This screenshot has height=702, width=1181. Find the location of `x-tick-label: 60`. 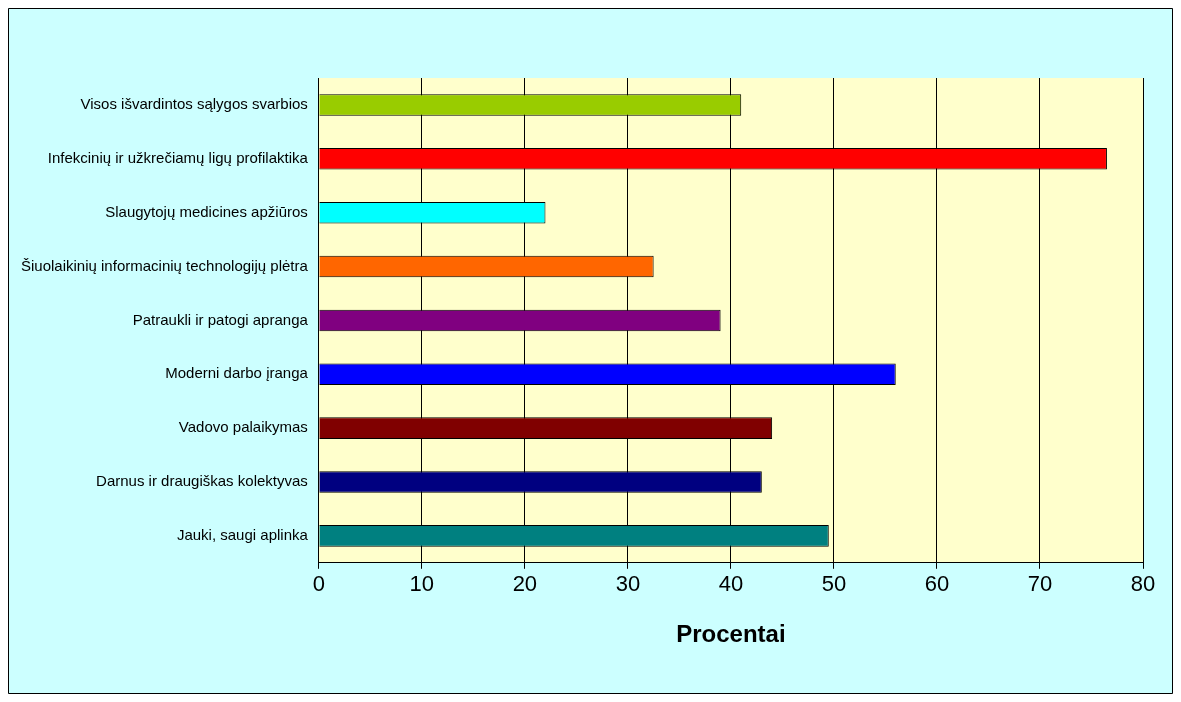

x-tick-label: 60 is located at coordinates (937, 584).